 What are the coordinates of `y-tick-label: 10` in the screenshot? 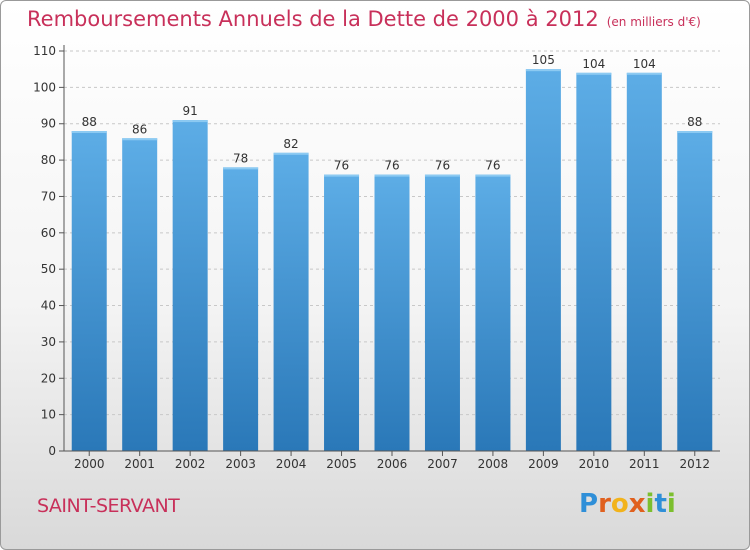 It's located at (48, 415).